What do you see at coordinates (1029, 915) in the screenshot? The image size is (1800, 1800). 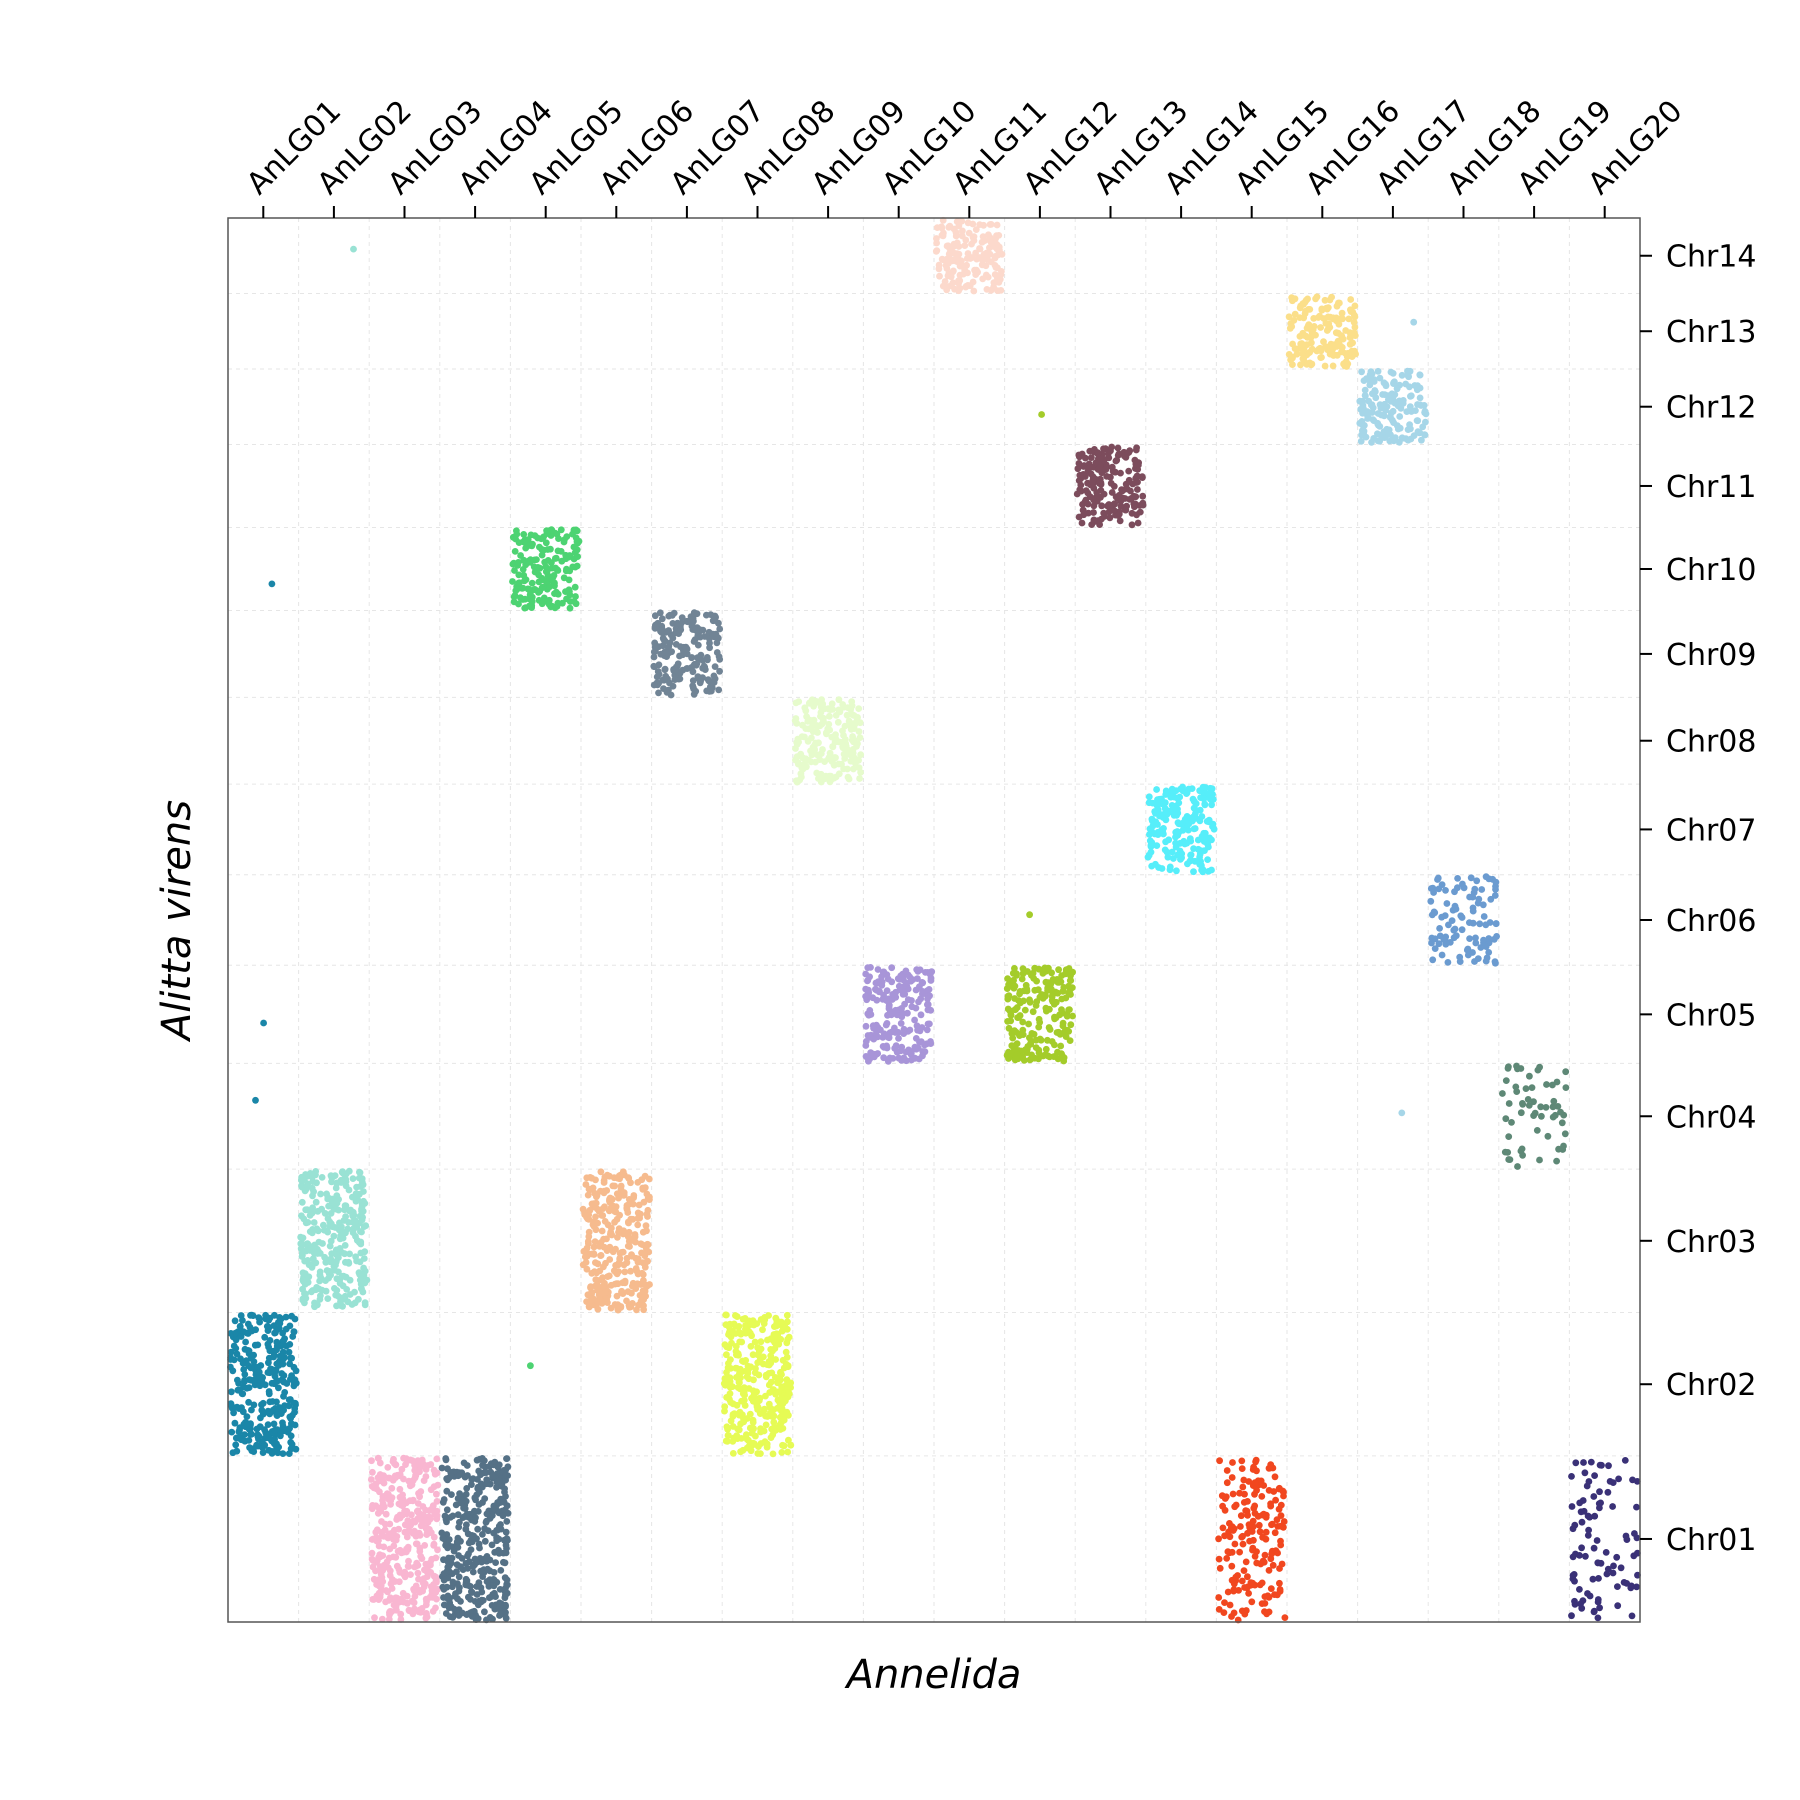 I see `outlier-point` at bounding box center [1029, 915].